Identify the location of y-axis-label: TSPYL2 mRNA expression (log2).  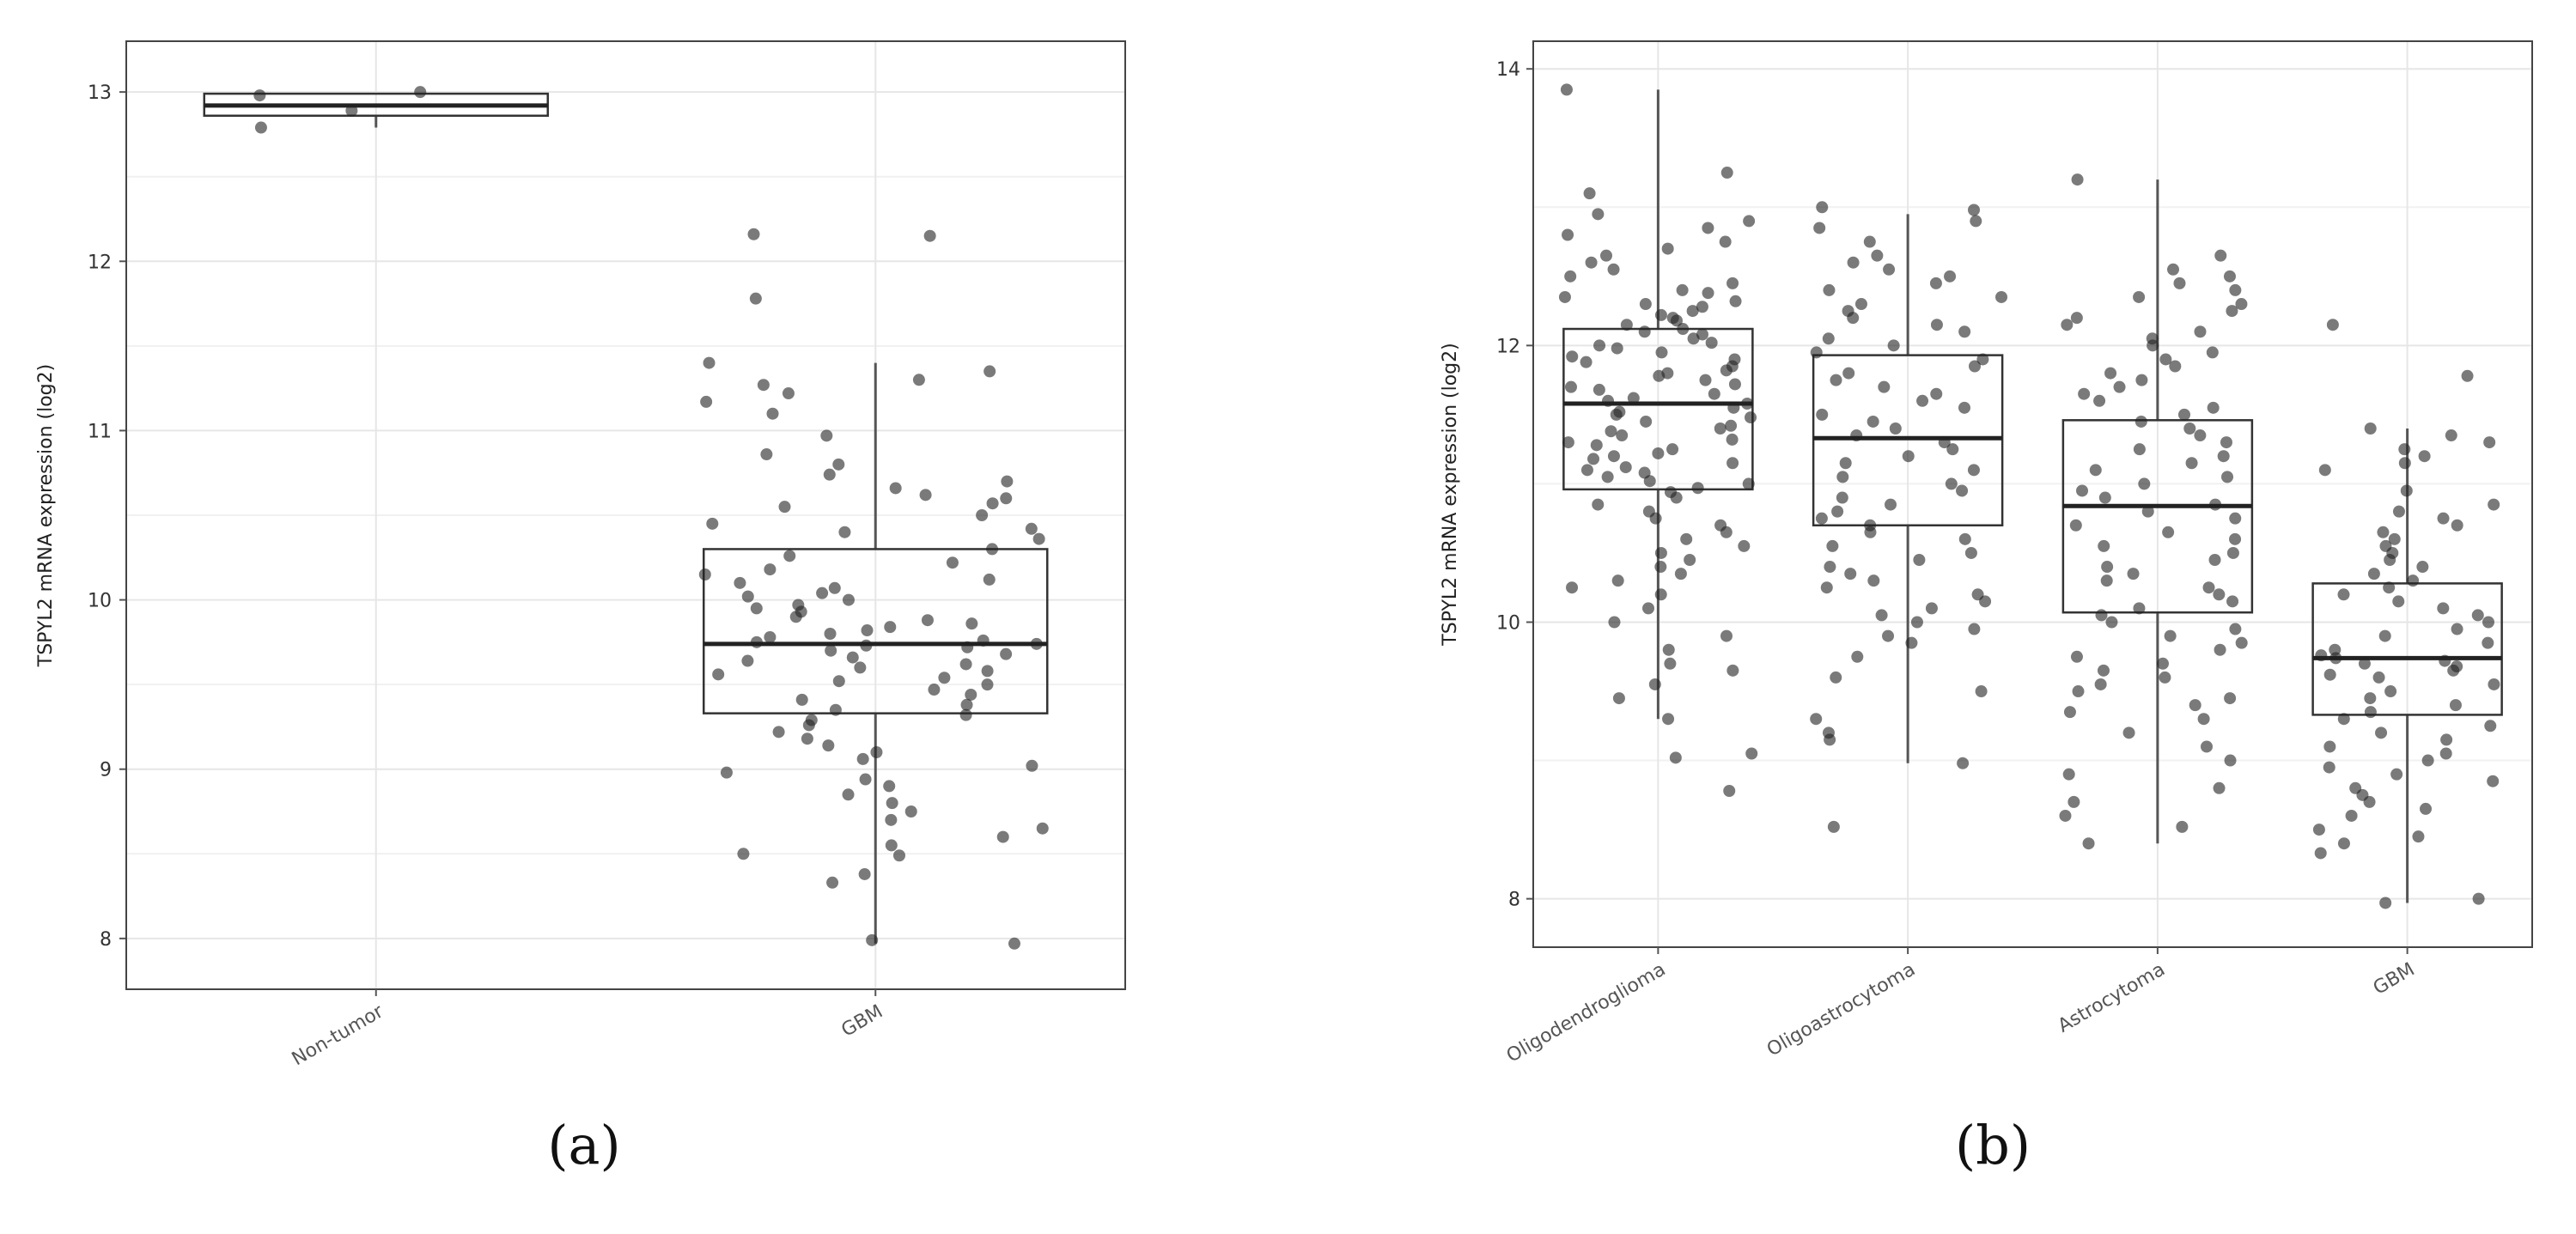
(1450, 494).